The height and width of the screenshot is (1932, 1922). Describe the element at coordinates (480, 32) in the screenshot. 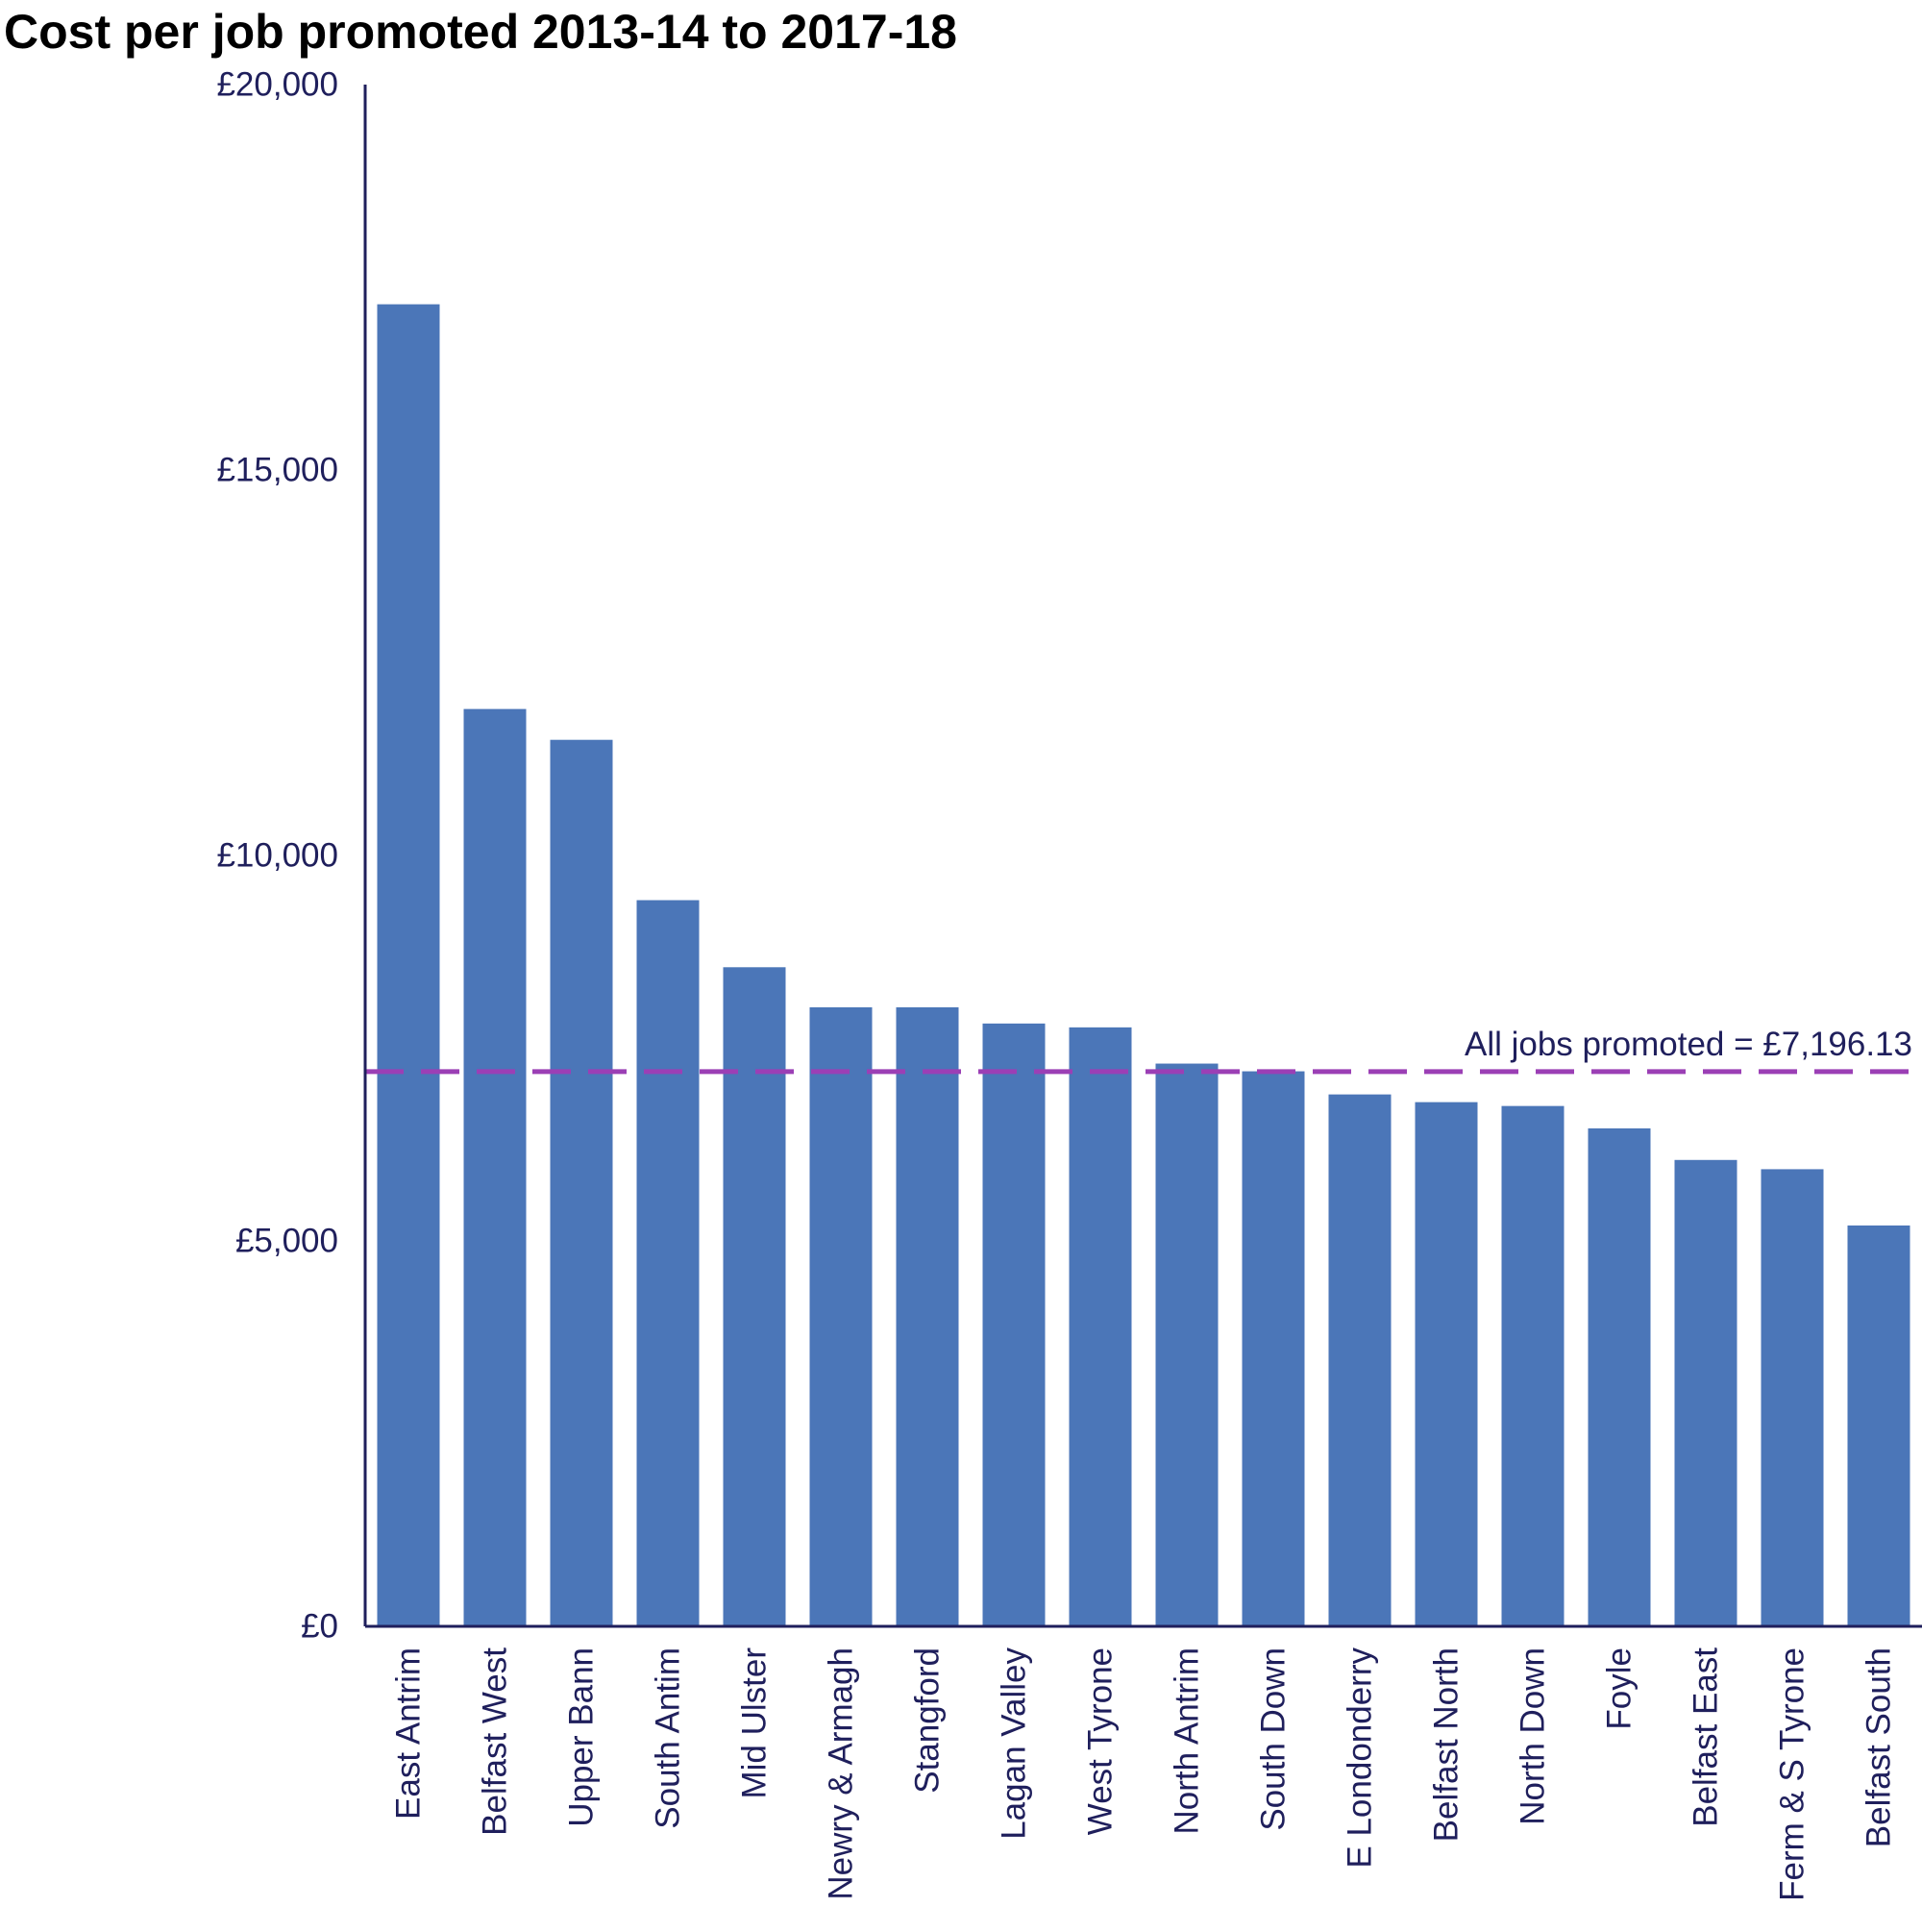

I see `chart-title: Cost per job promoted 2013-14 to 2017-18` at that location.